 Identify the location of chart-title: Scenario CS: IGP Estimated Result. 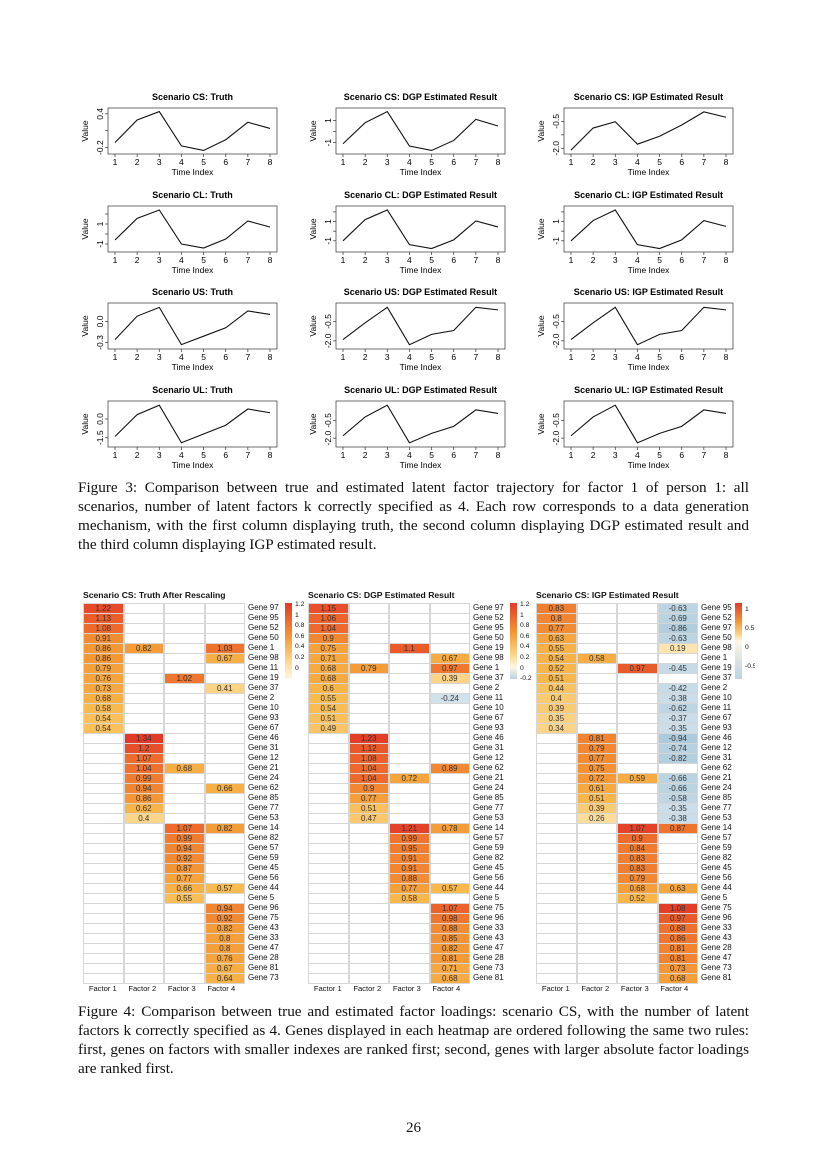
(648, 97).